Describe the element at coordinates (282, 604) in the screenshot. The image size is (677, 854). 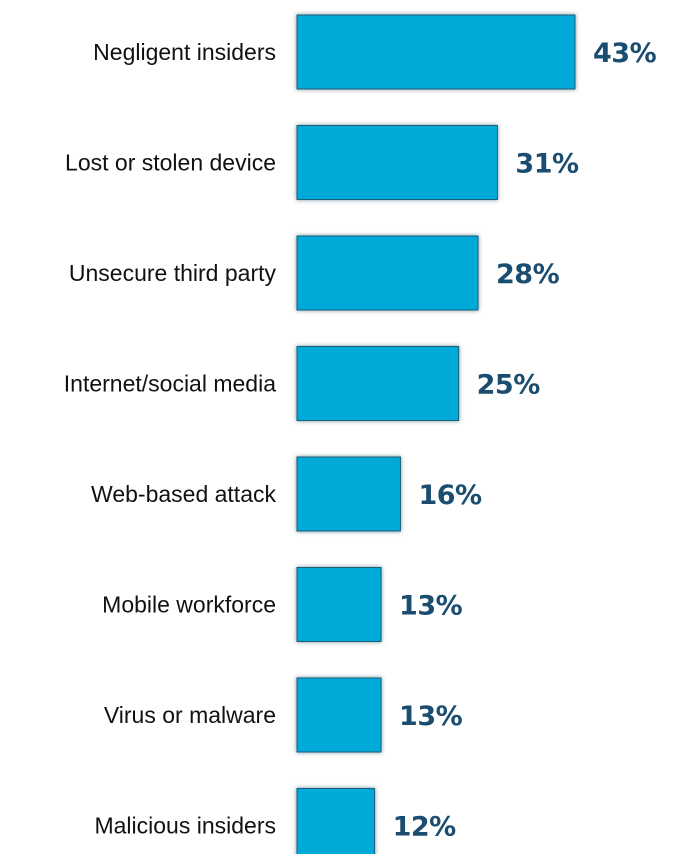
I see `bar-group: Mobile workforce 13%` at that location.